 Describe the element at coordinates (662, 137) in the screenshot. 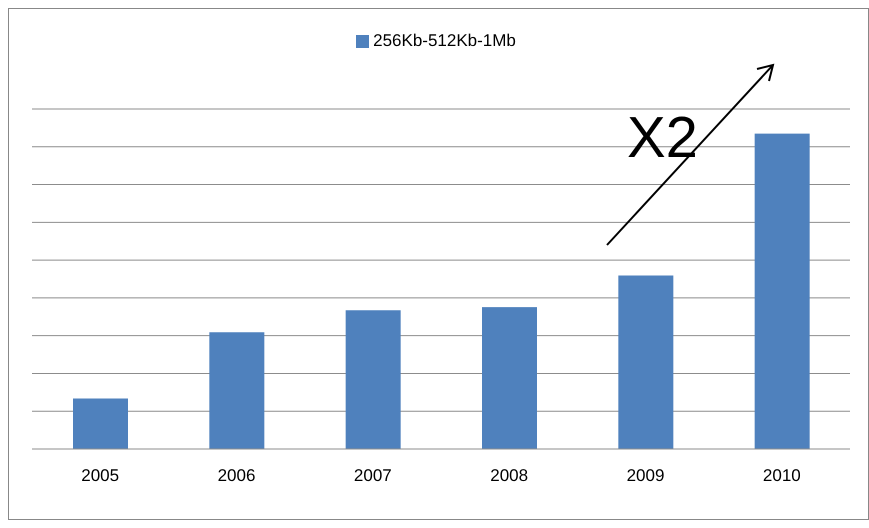

I see `annotation: X2` at that location.